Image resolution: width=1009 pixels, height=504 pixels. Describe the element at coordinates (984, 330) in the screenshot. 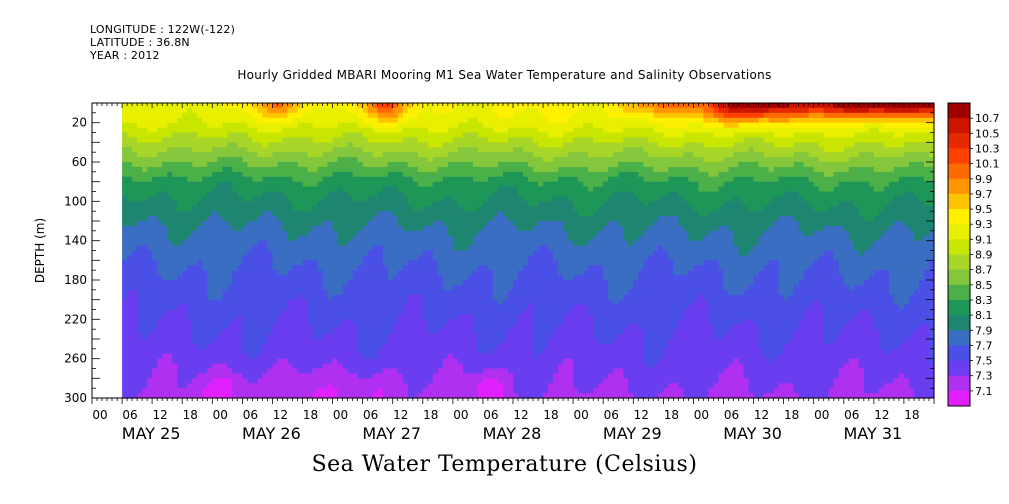

I see `colorbar-label: 7.9` at that location.